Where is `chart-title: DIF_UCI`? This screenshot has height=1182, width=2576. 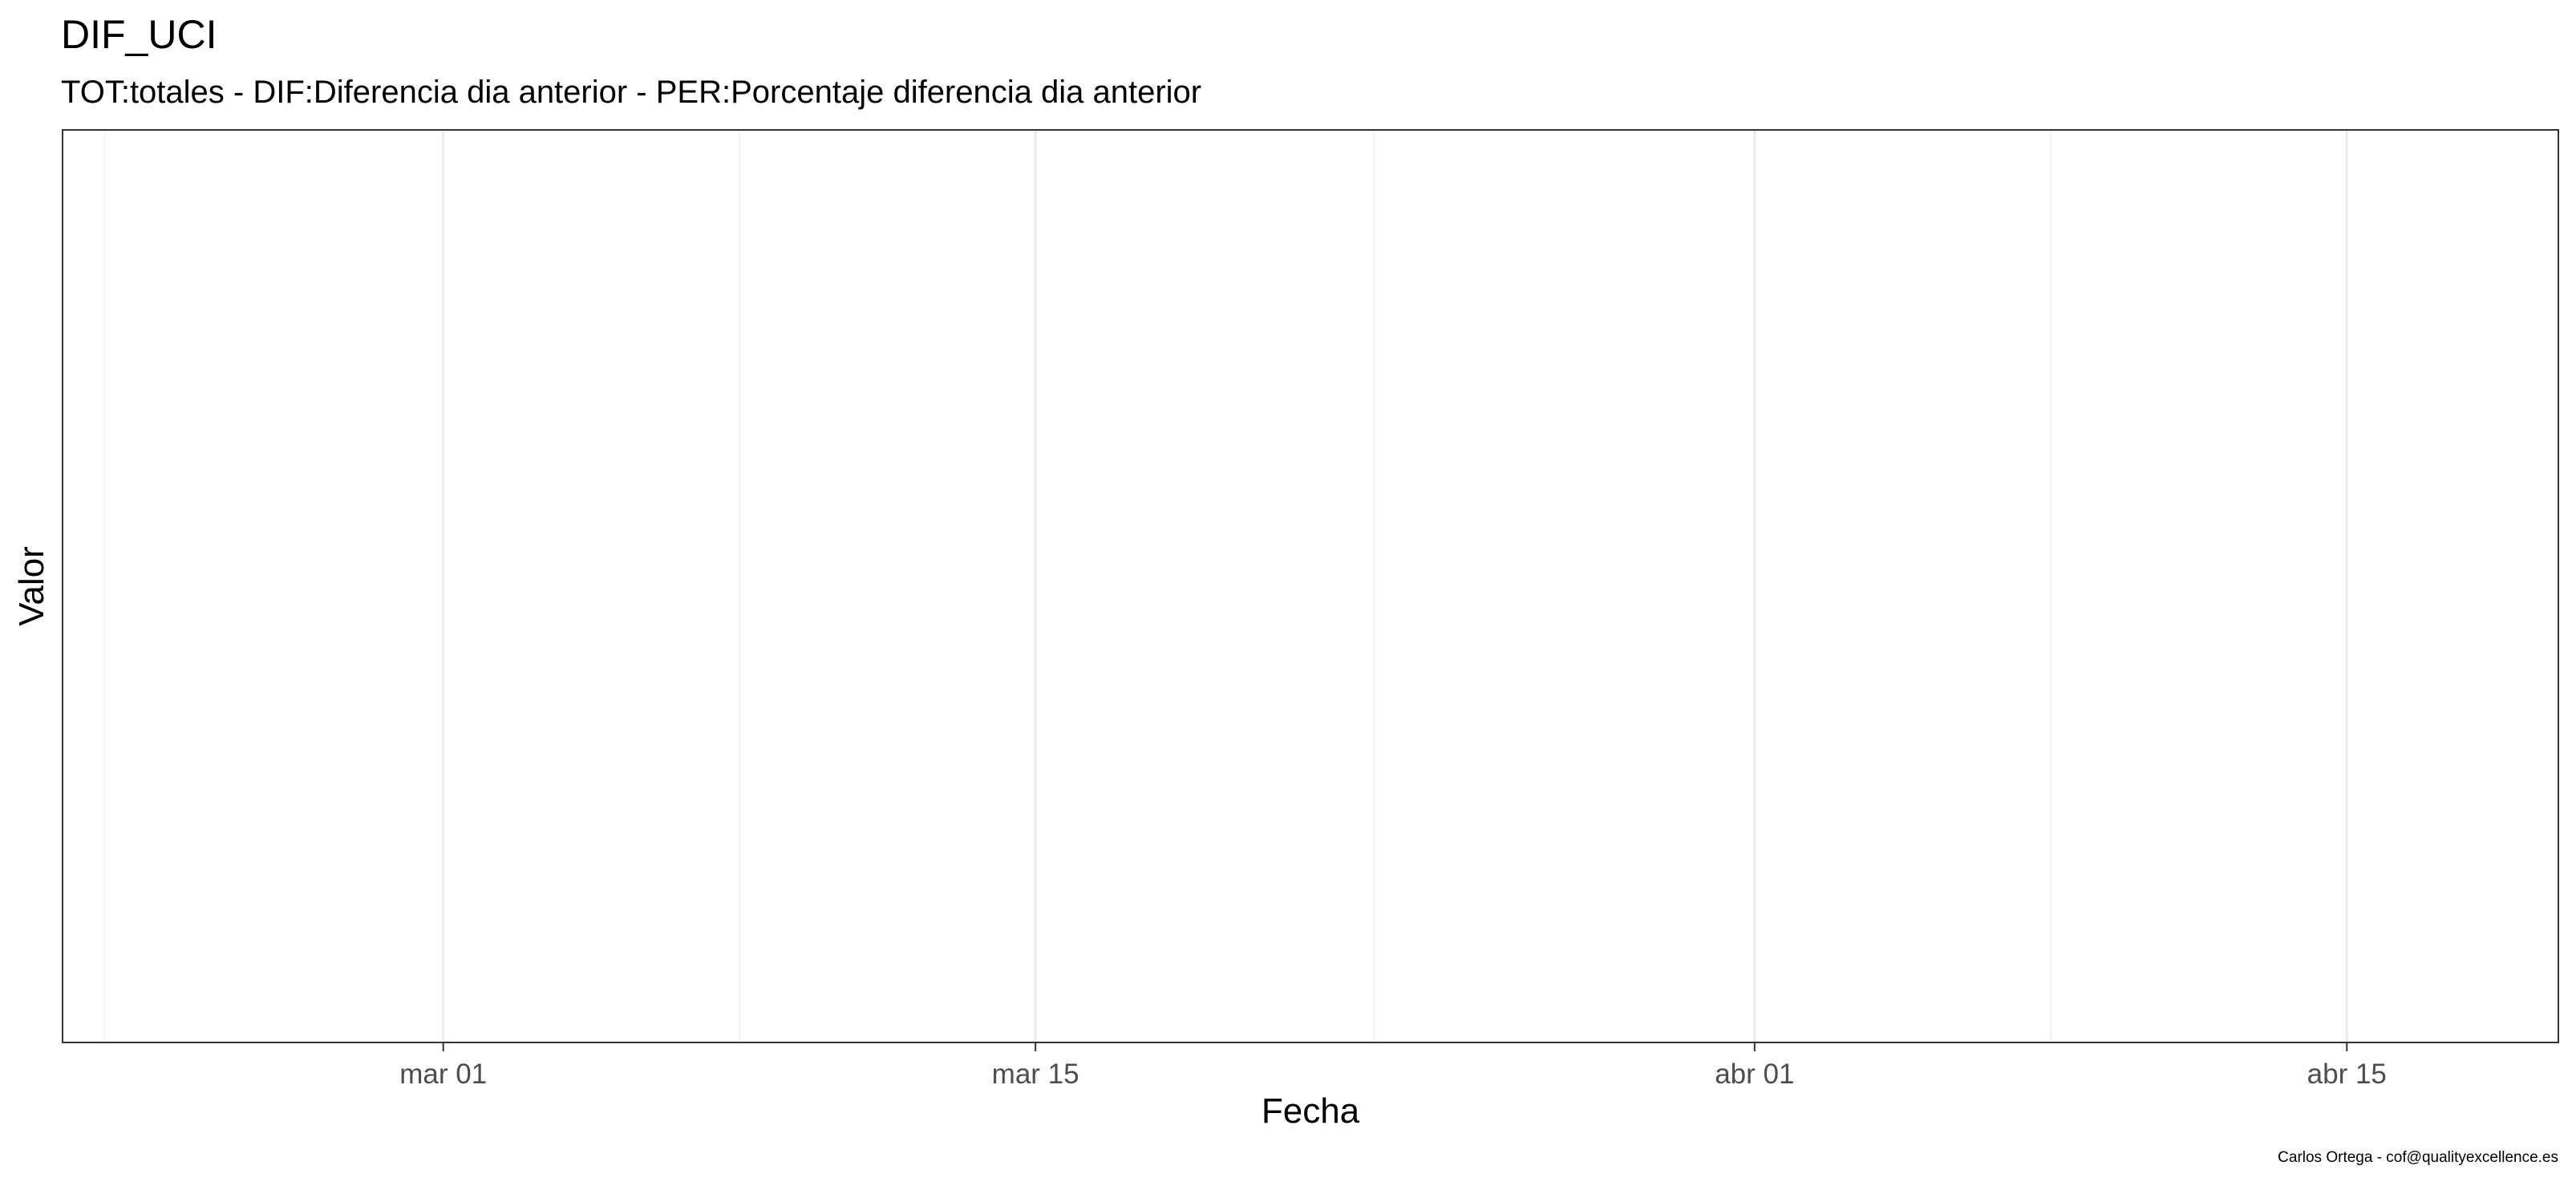 chart-title: DIF_UCI is located at coordinates (139, 34).